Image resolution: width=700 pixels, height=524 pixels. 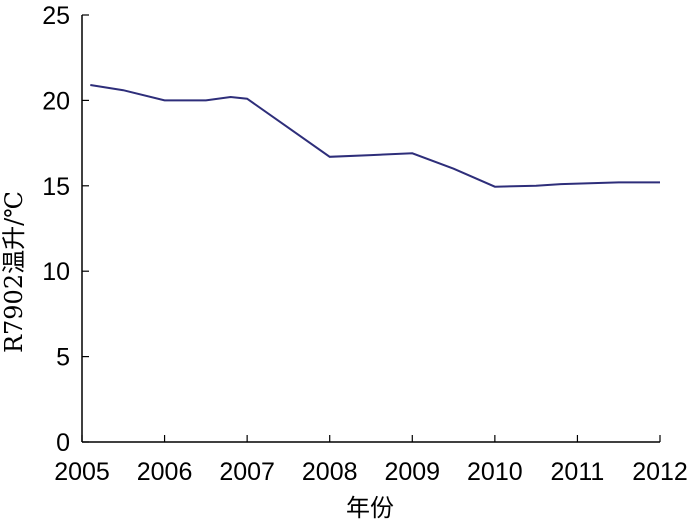 What do you see at coordinates (412, 472) in the screenshot?
I see `x-tick-label: 2009` at bounding box center [412, 472].